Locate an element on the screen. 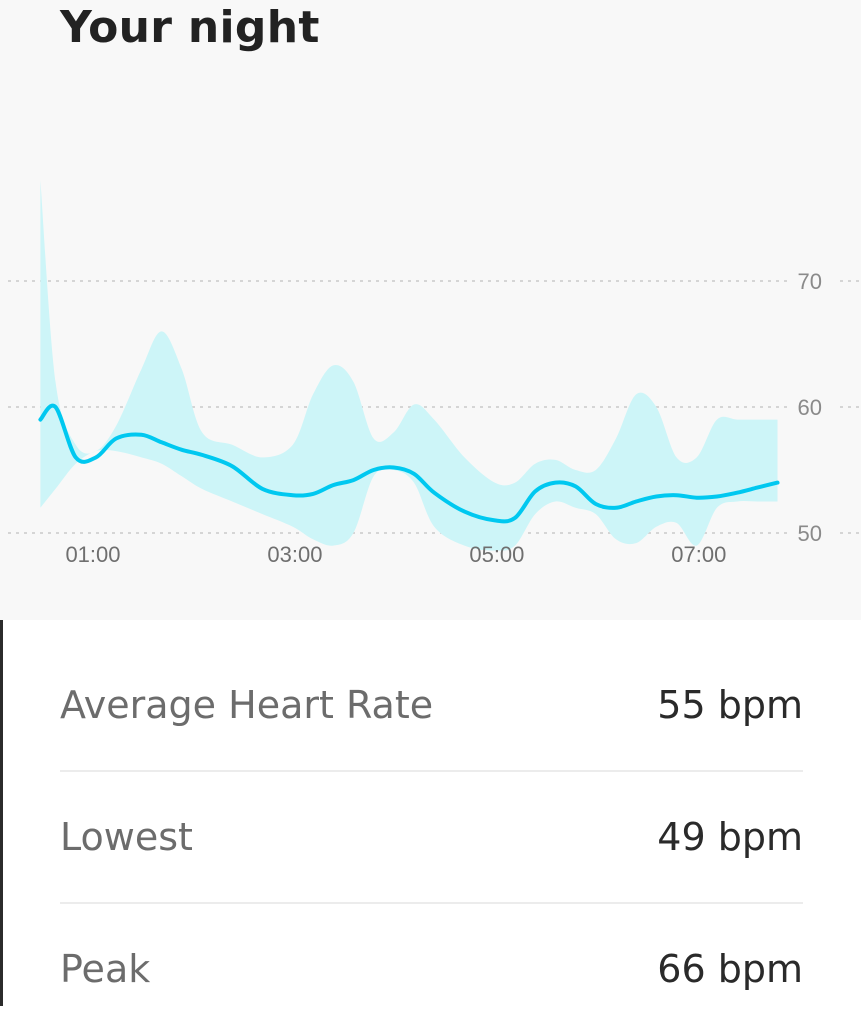 The width and height of the screenshot is (861, 1034). stat-row-lowest: Lowest 49 bpm is located at coordinates (431, 838).